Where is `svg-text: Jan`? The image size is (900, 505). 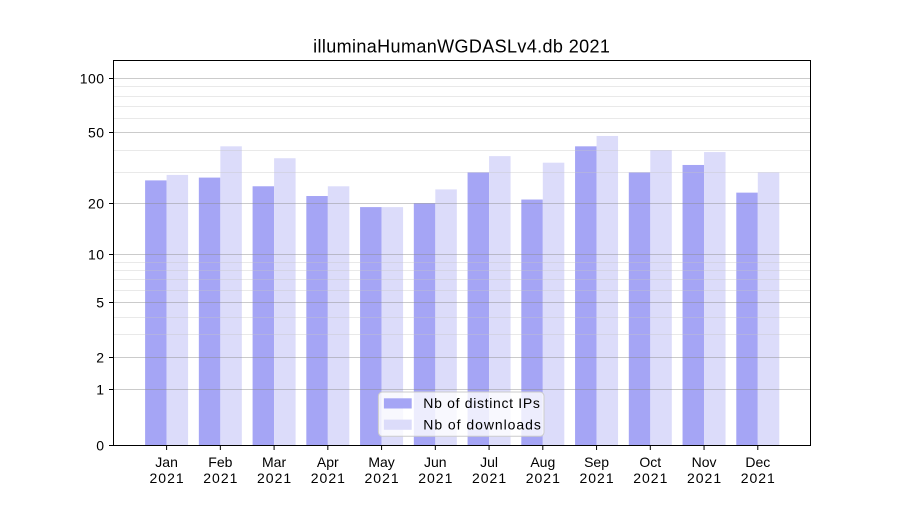
svg-text: Jan is located at coordinates (166, 462).